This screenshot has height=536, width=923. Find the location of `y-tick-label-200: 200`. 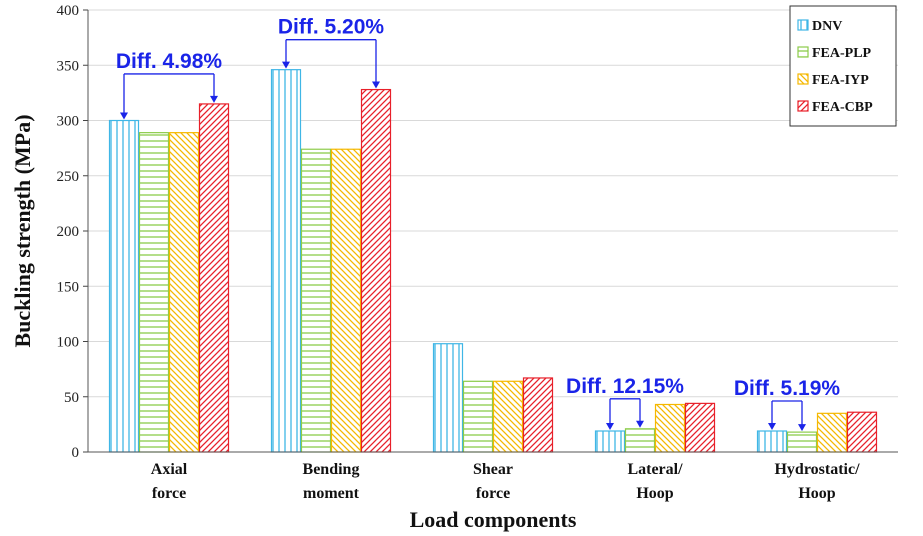

y-tick-label-200: 200 is located at coordinates (68, 232).